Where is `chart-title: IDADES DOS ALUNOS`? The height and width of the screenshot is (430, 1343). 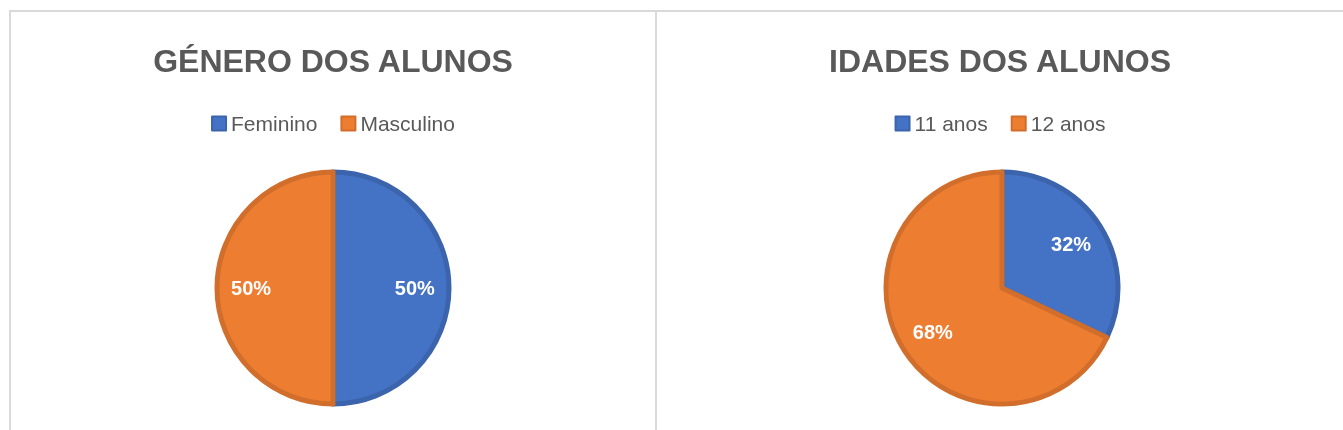
chart-title: IDADES DOS ALUNOS is located at coordinates (1000, 61).